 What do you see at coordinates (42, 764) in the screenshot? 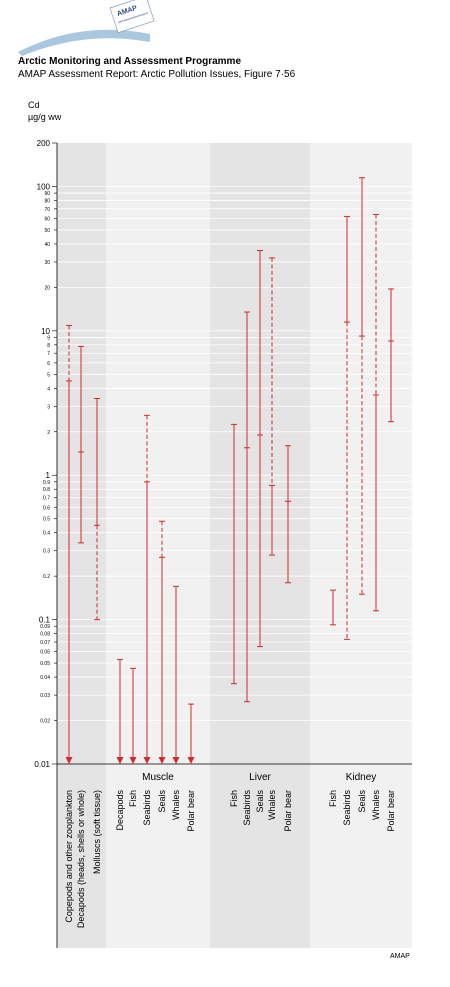
I see `y-tick-label: 0.01` at bounding box center [42, 764].